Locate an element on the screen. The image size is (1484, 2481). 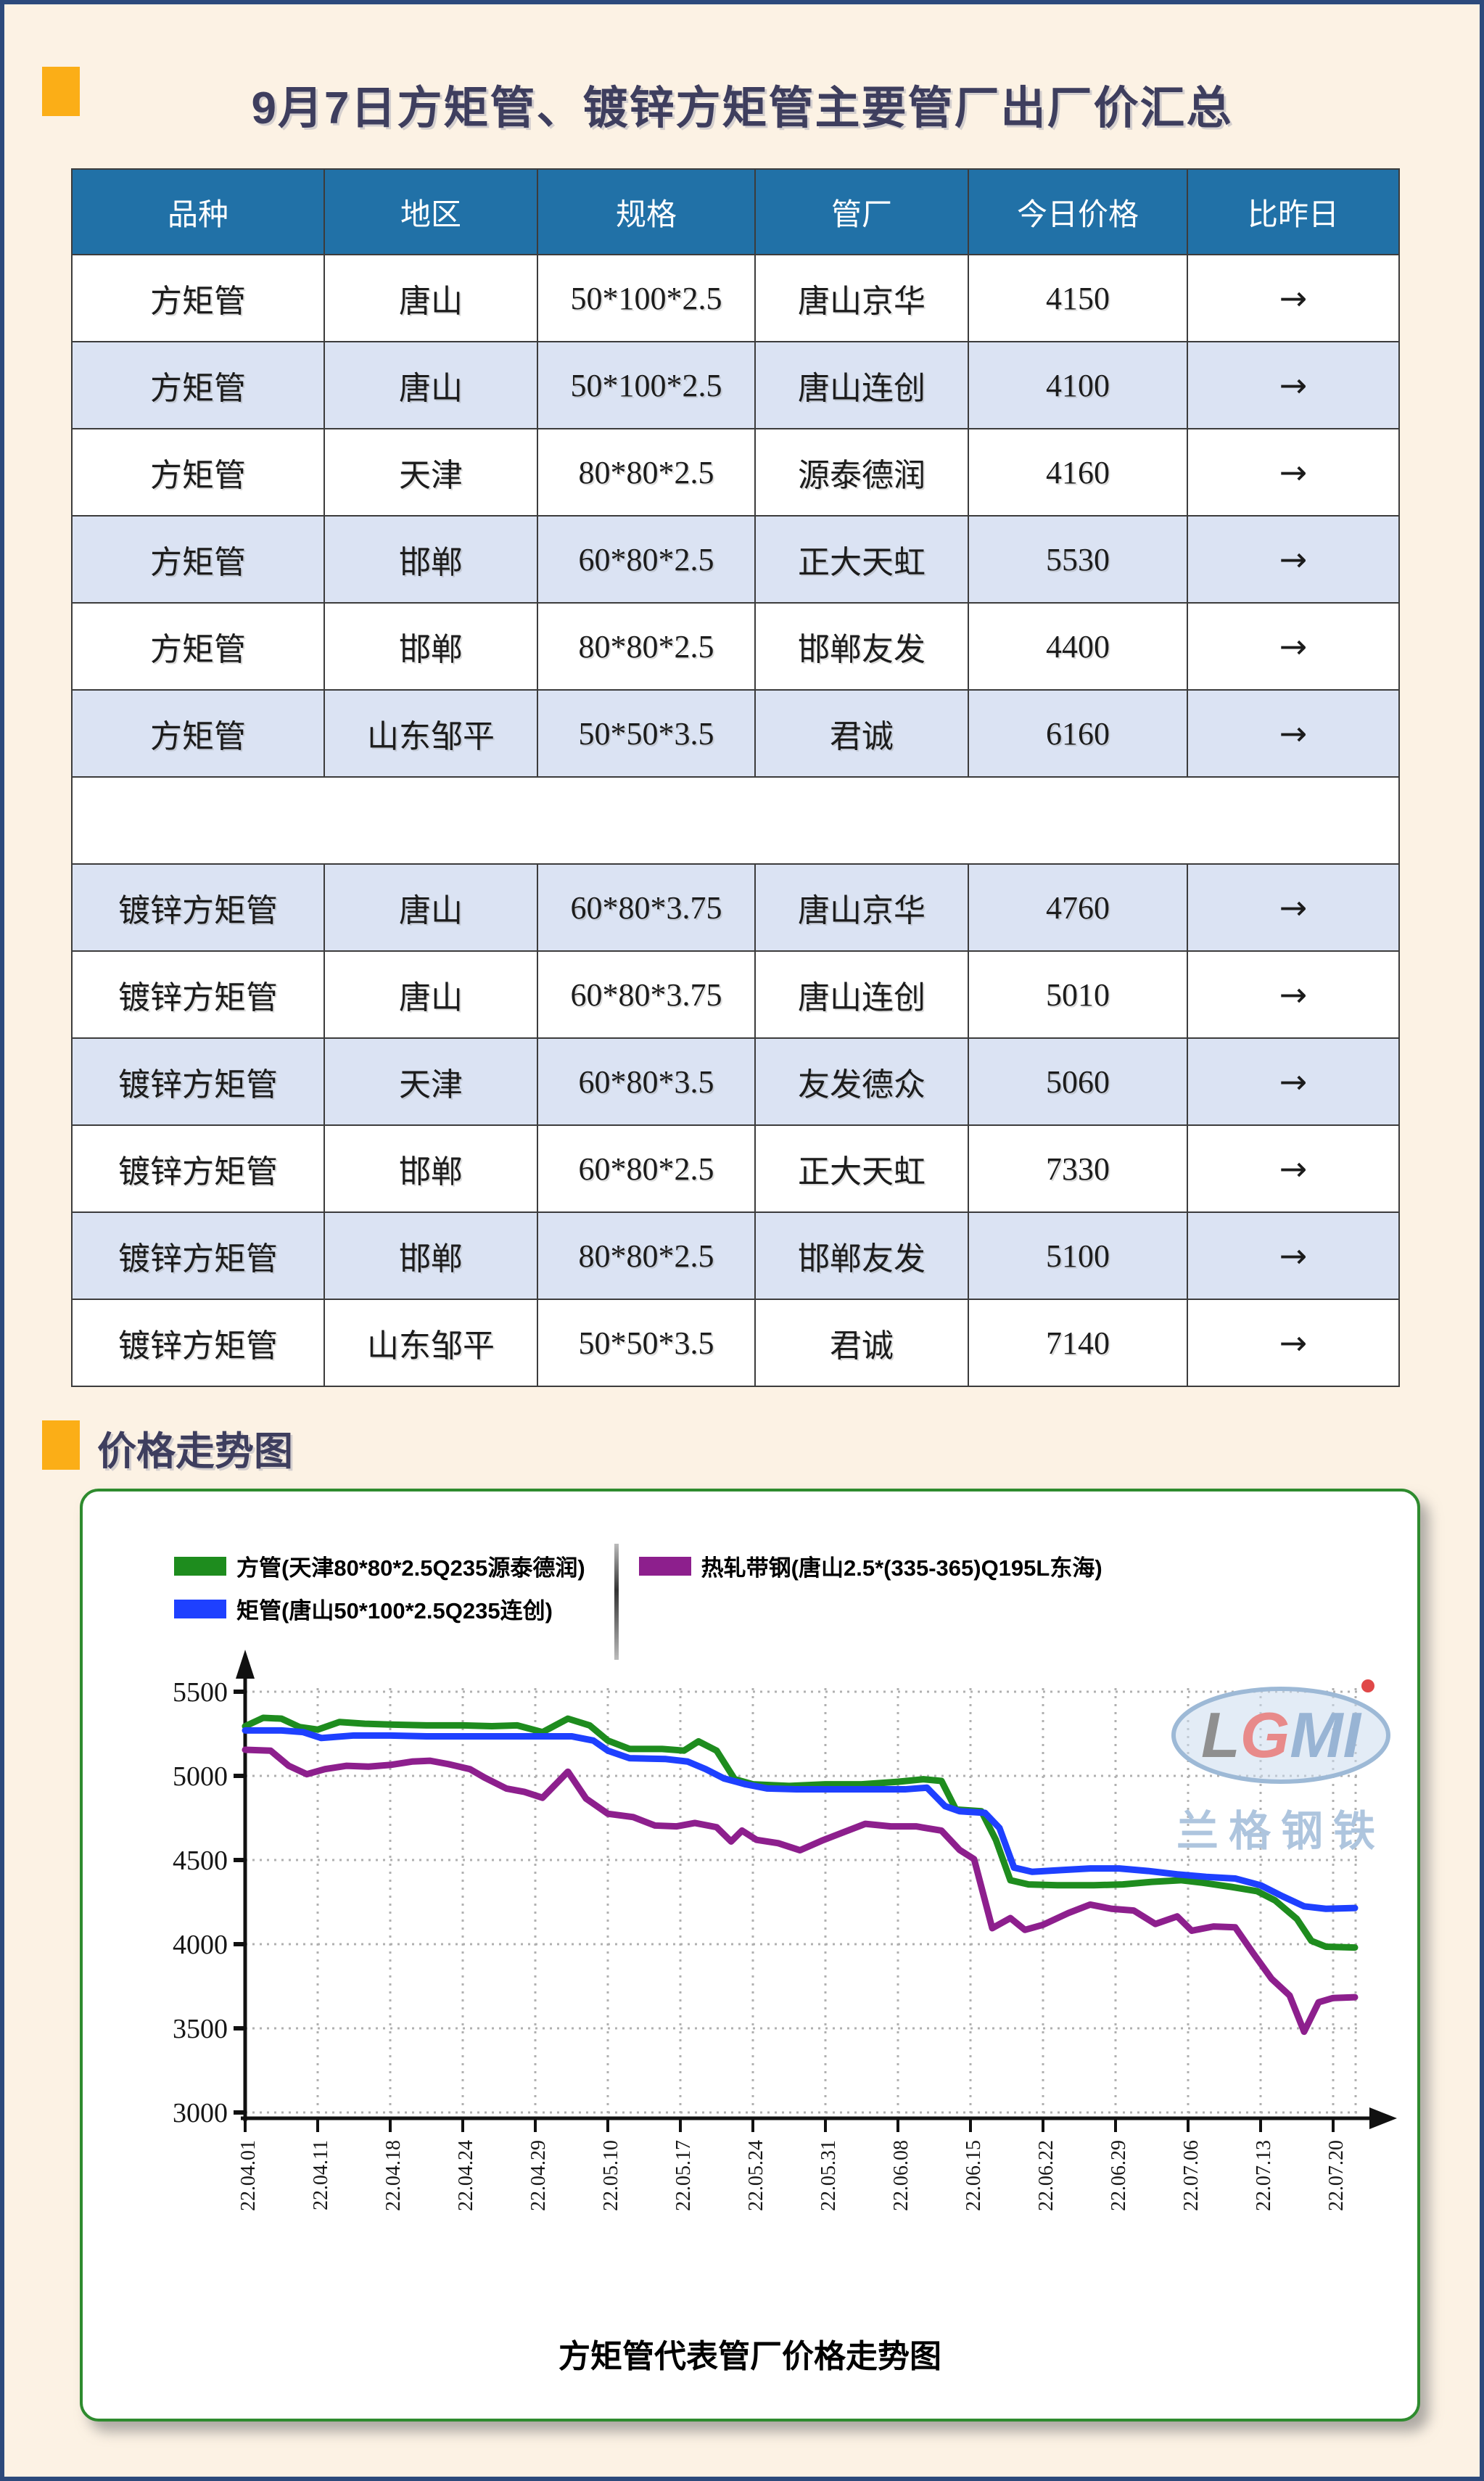
table-header-cell: 品种 is located at coordinates (198, 211).